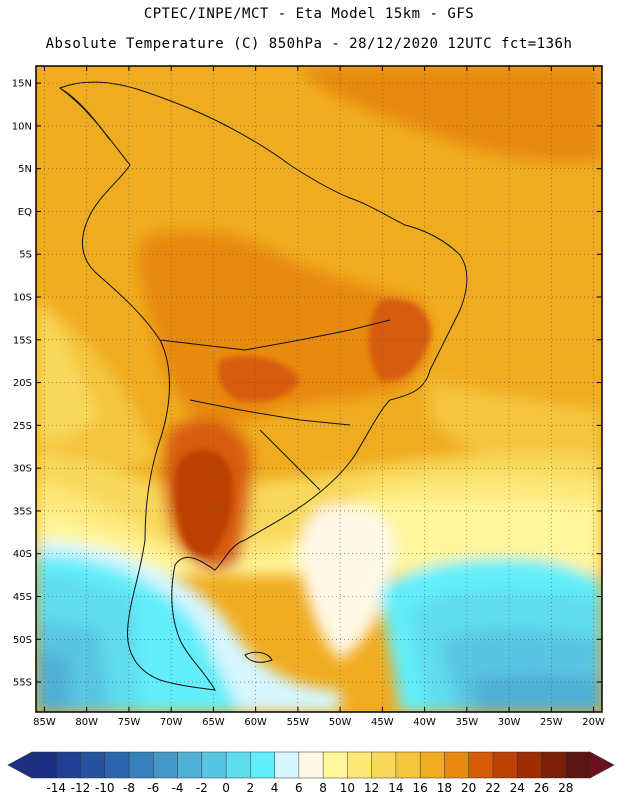 This screenshot has width=618, height=800. What do you see at coordinates (517, 788) in the screenshot?
I see `colorbar-label: 24` at bounding box center [517, 788].